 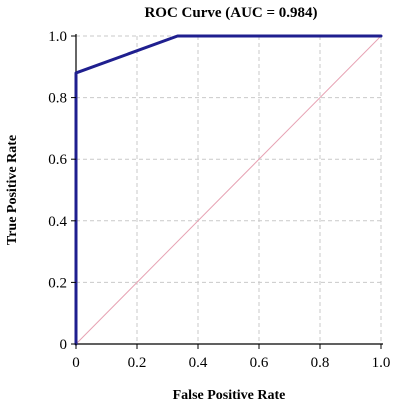 I want to click on x-tick-label-3: 0.6, so click(x=259, y=363).